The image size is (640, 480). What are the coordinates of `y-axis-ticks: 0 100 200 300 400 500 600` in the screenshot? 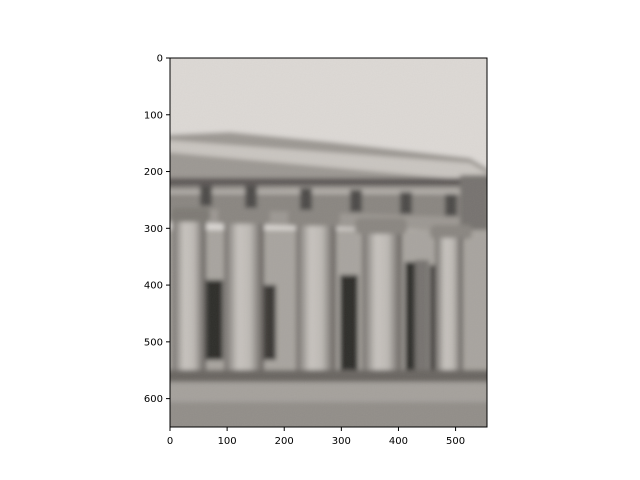 It's located at (157, 229).